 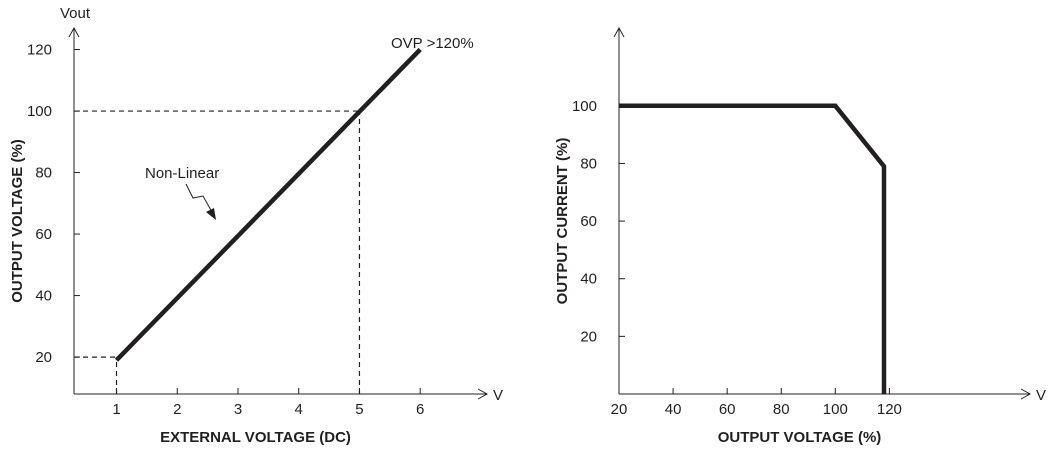 What do you see at coordinates (17, 221) in the screenshot?
I see `y-axis-title: OUTPUT VOLTAGE (%)` at bounding box center [17, 221].